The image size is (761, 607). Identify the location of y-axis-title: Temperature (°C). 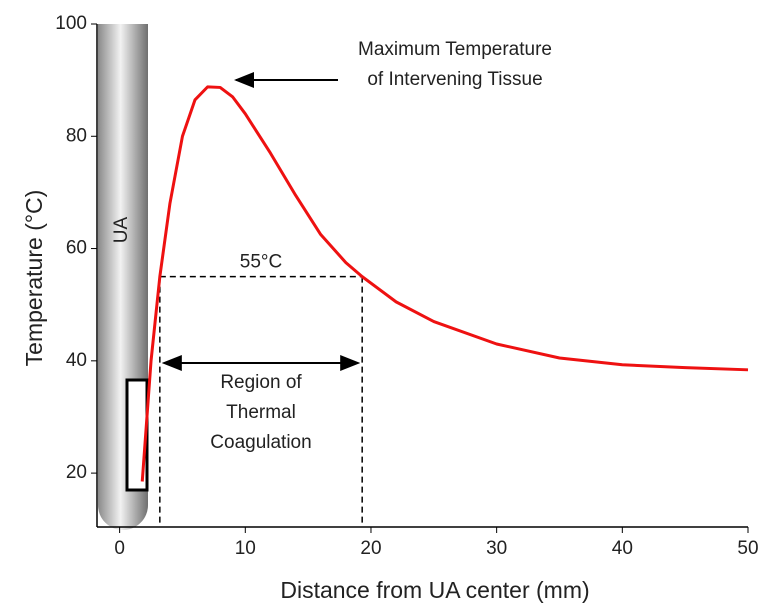
(34, 278).